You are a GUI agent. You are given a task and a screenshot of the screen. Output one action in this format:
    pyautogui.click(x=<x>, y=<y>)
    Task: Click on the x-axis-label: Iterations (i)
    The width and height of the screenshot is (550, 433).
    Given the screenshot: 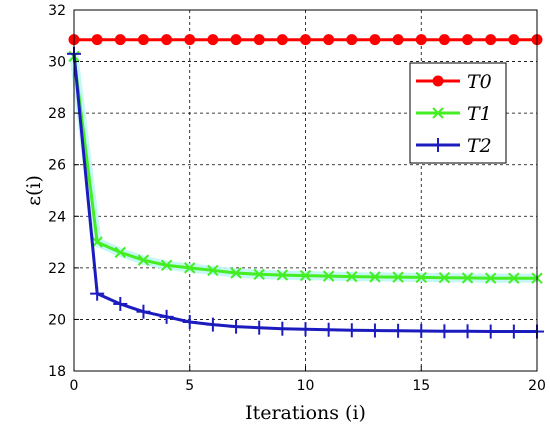 What is the action you would take?
    pyautogui.click(x=305, y=413)
    